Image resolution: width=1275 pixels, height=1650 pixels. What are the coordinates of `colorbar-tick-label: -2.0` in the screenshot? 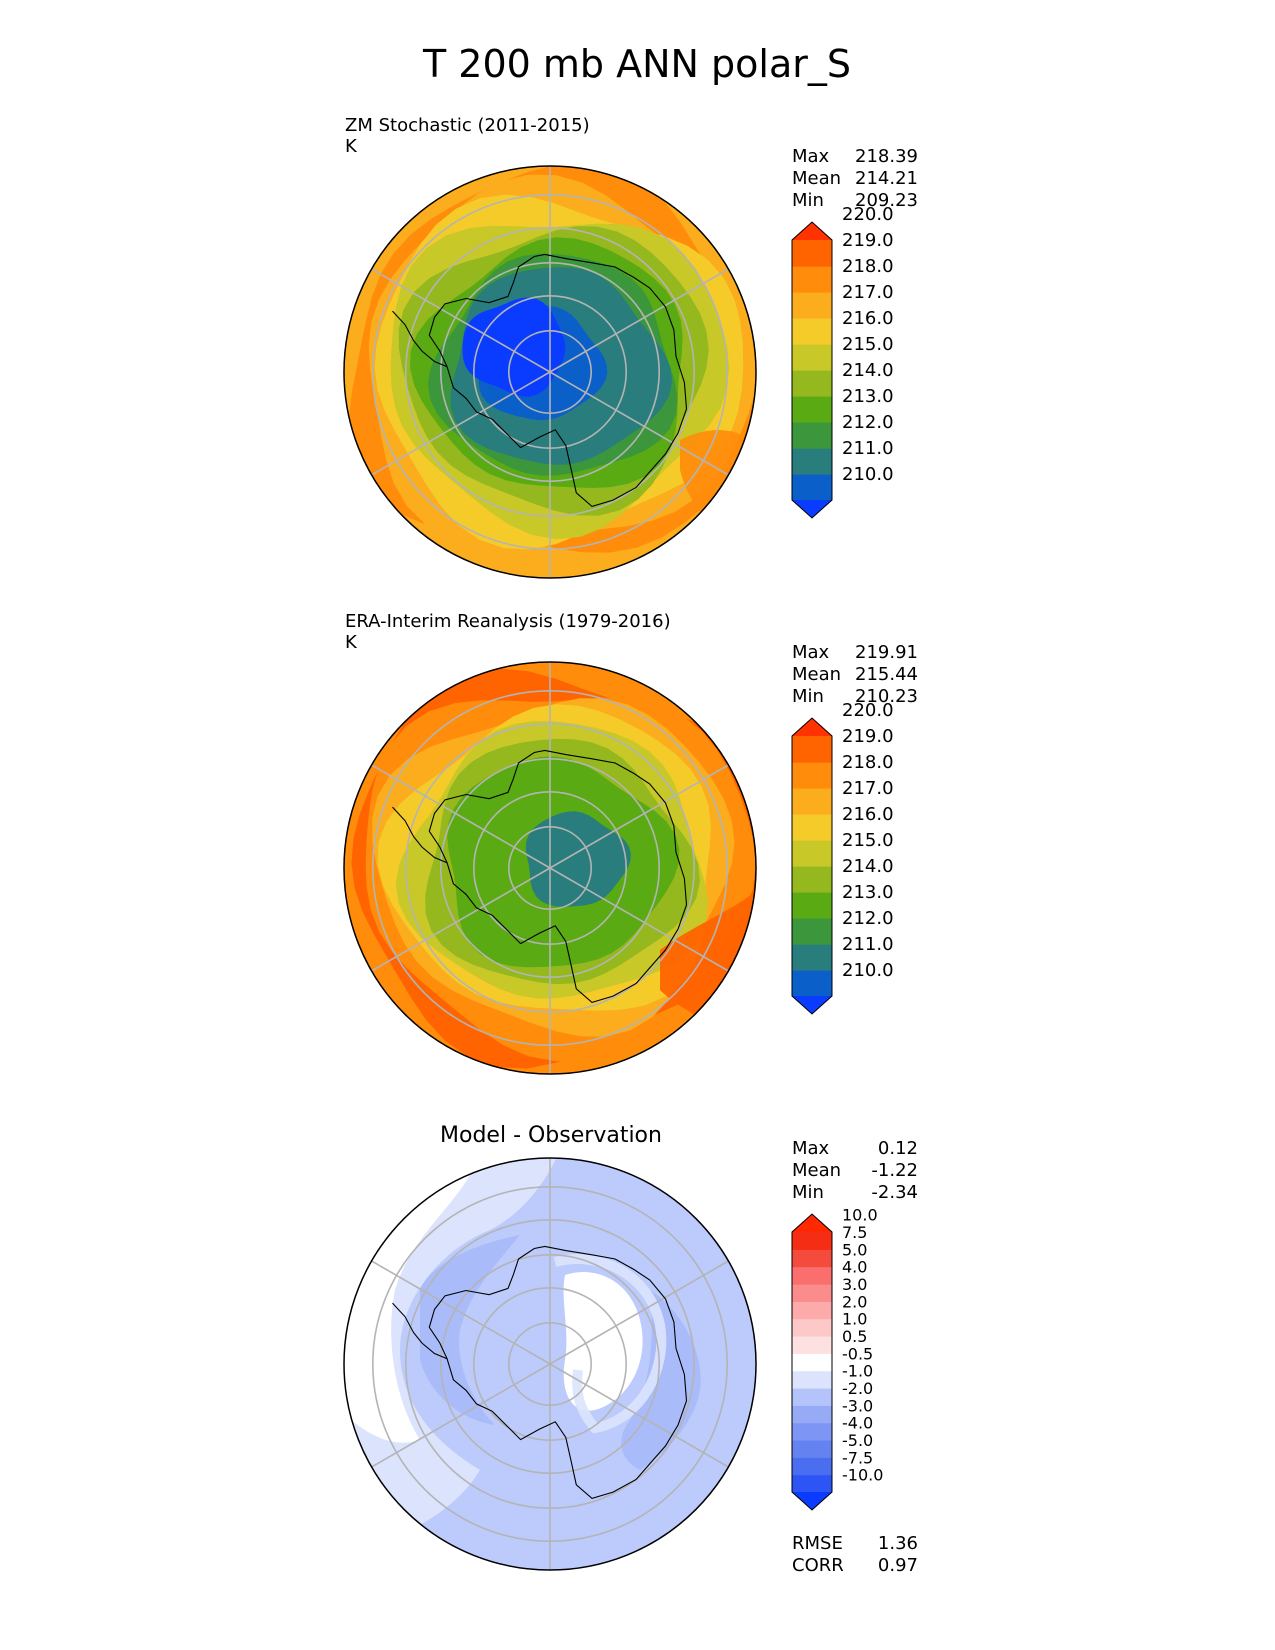 It's located at (857, 1388).